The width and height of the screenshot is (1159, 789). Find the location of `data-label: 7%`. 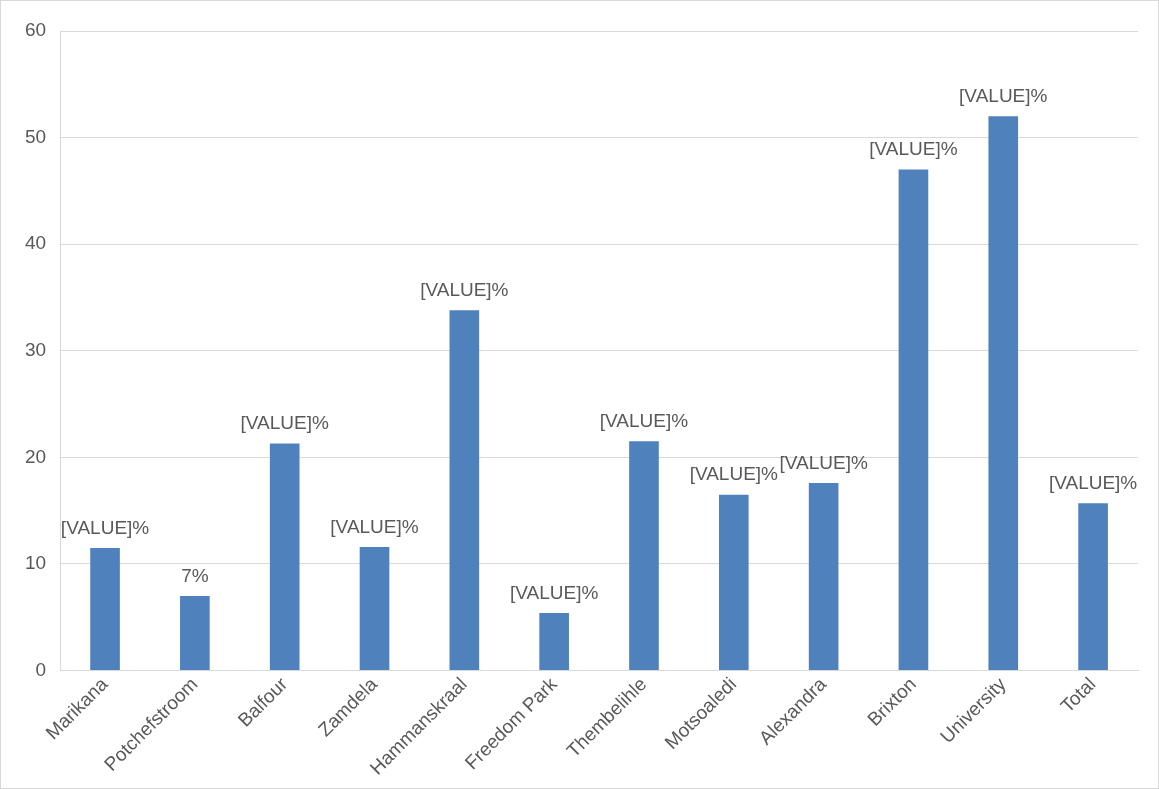

data-label: 7% is located at coordinates (195, 575).